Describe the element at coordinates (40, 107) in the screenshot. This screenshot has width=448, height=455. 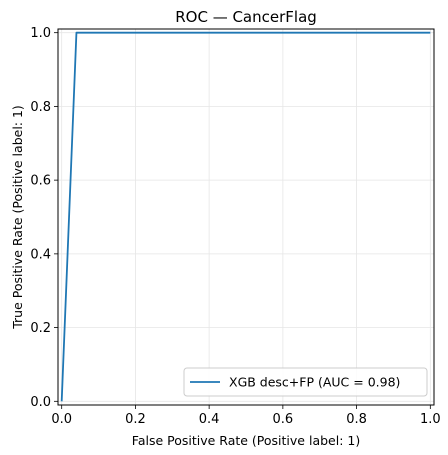
I see `y-tick-label: 0.8` at that location.